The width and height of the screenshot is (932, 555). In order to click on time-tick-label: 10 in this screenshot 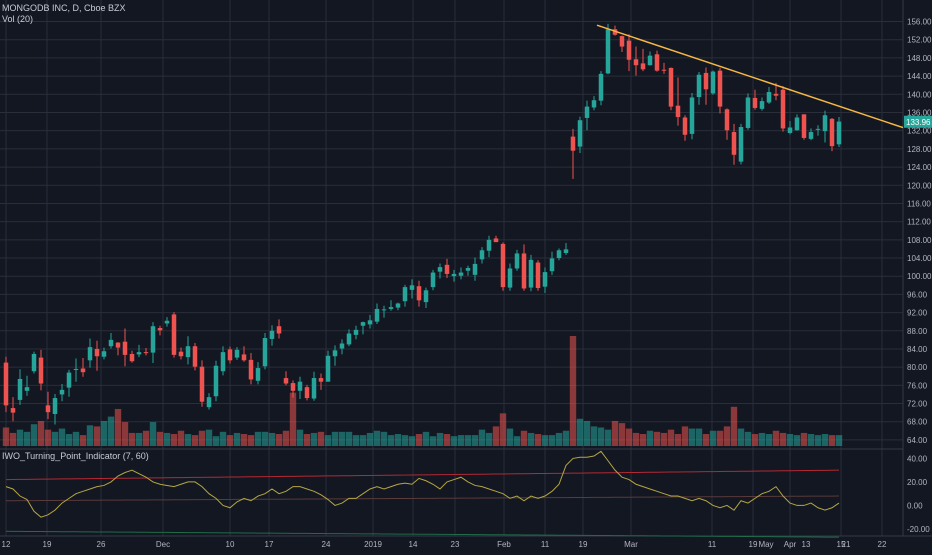, I will do `click(230, 544)`.